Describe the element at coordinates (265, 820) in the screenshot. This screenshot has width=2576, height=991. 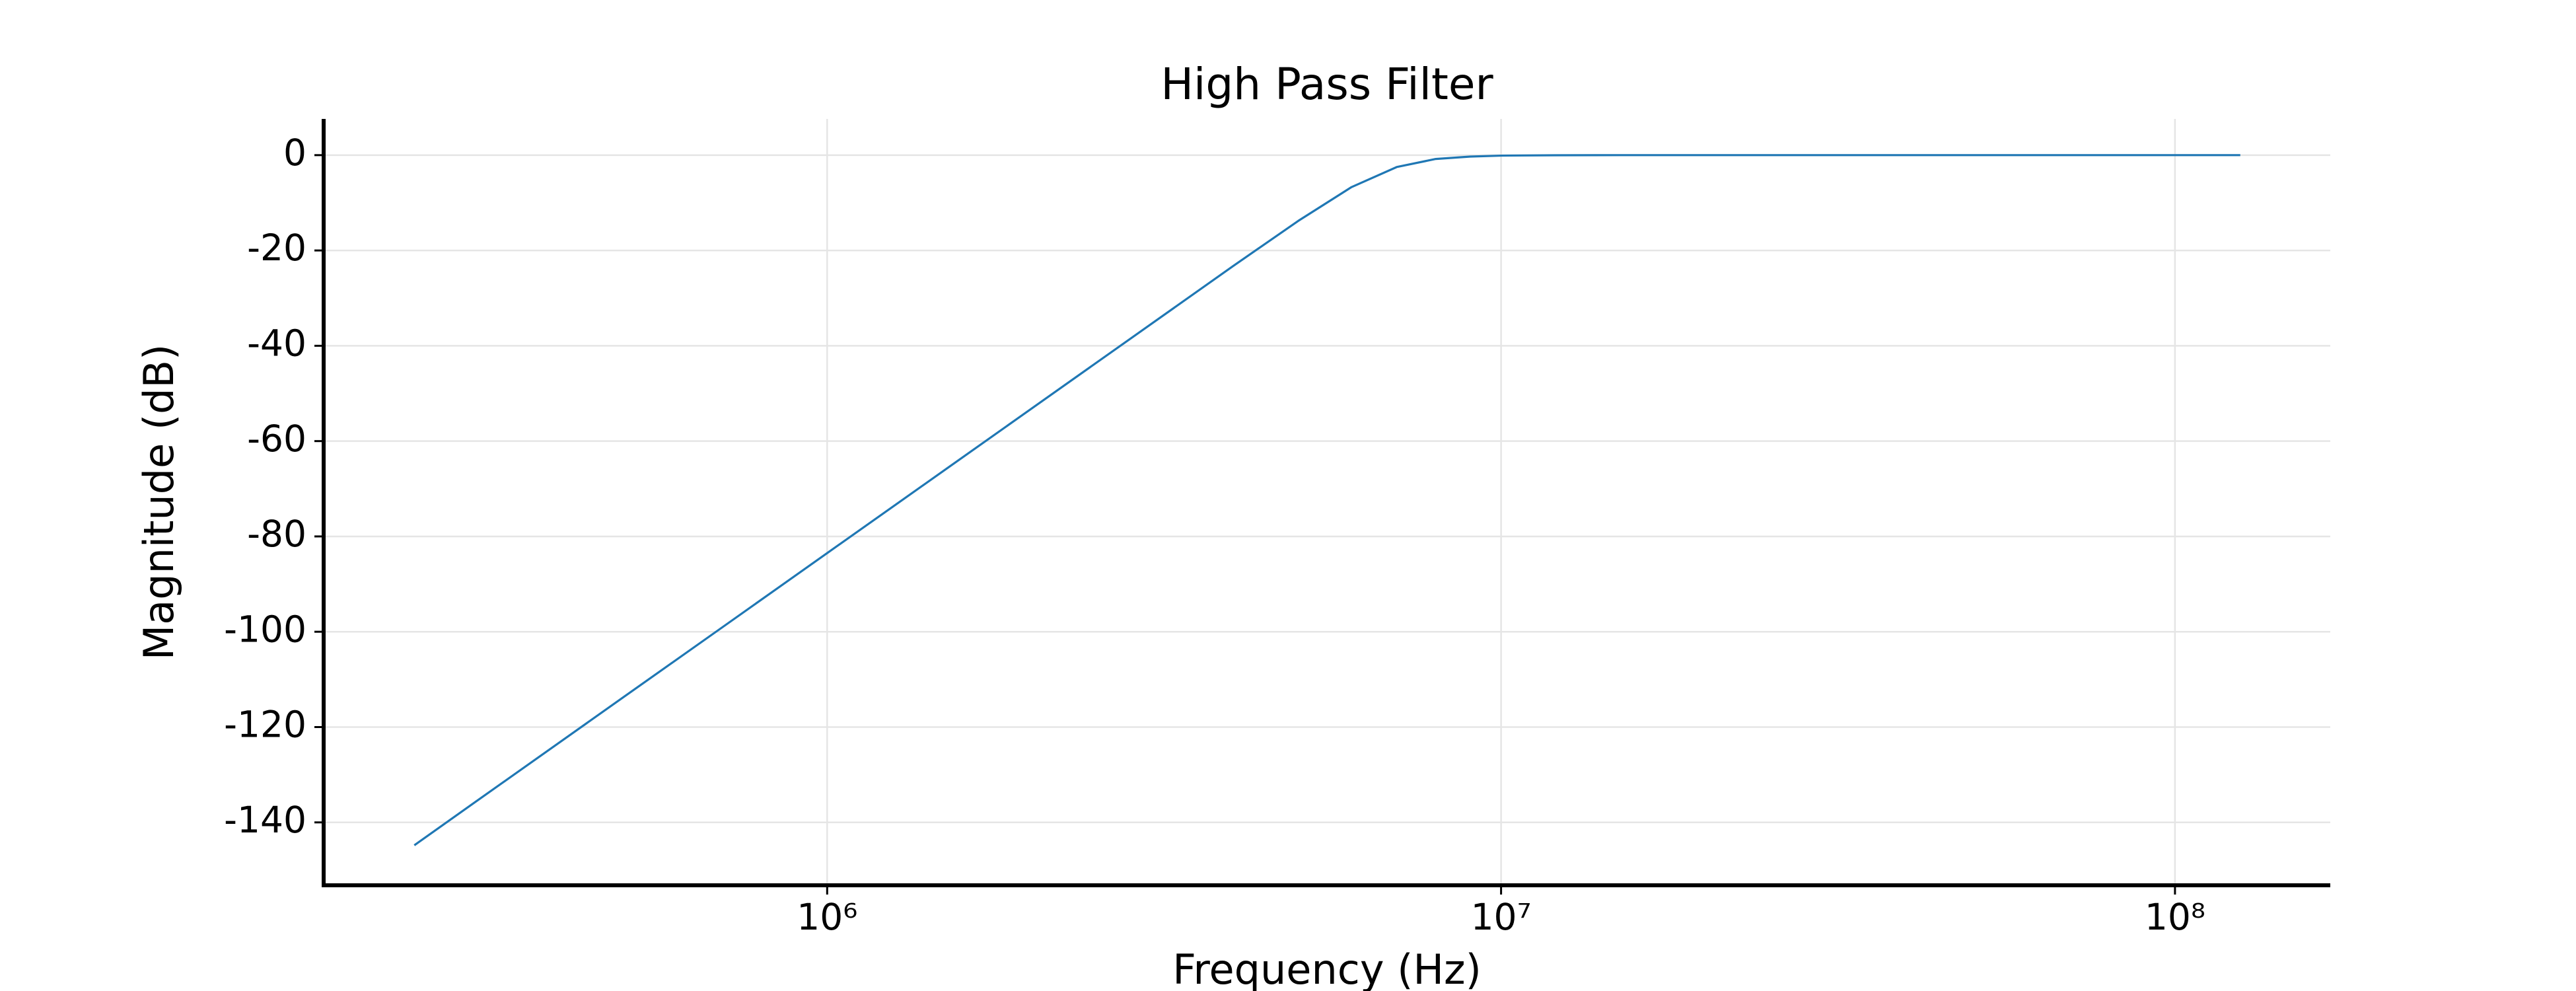
I see `y-tick-label: -140` at that location.